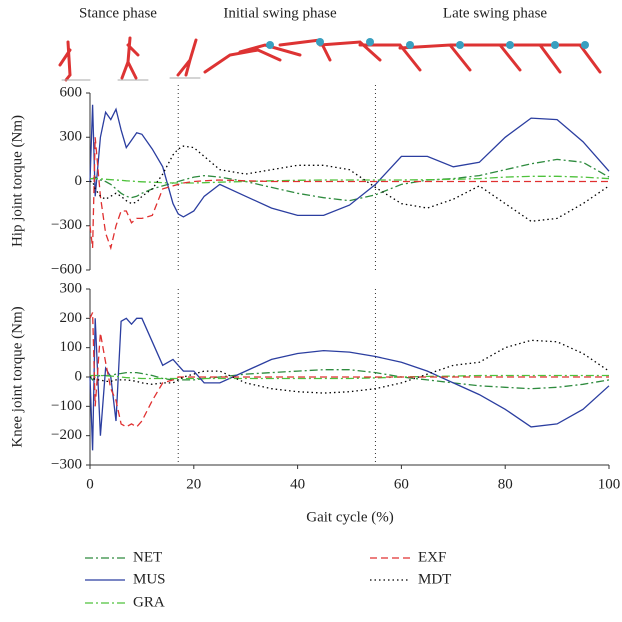  What do you see at coordinates (280, 13) in the screenshot?
I see `phase-label: Initial swing phase` at bounding box center [280, 13].